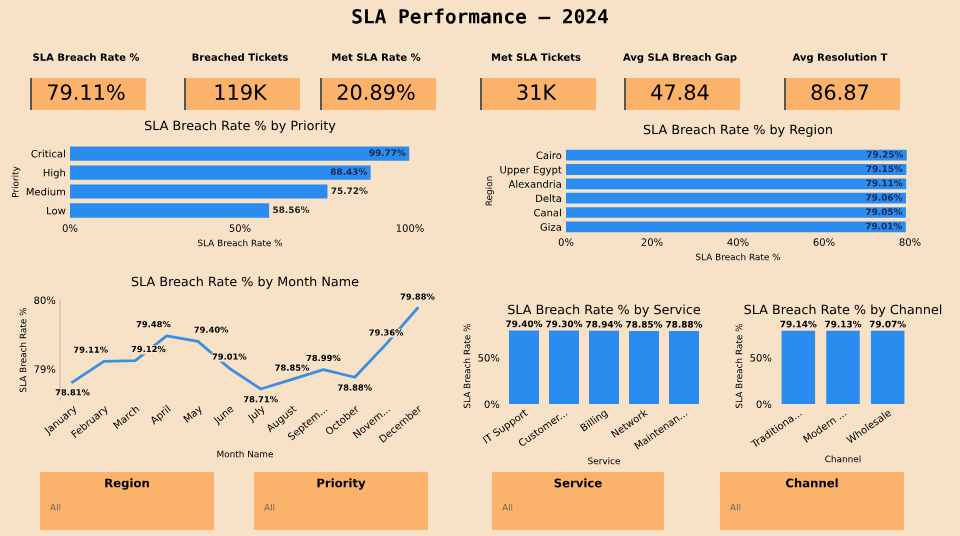 The image size is (960, 536). I want to click on text: 47.84, so click(680, 92).